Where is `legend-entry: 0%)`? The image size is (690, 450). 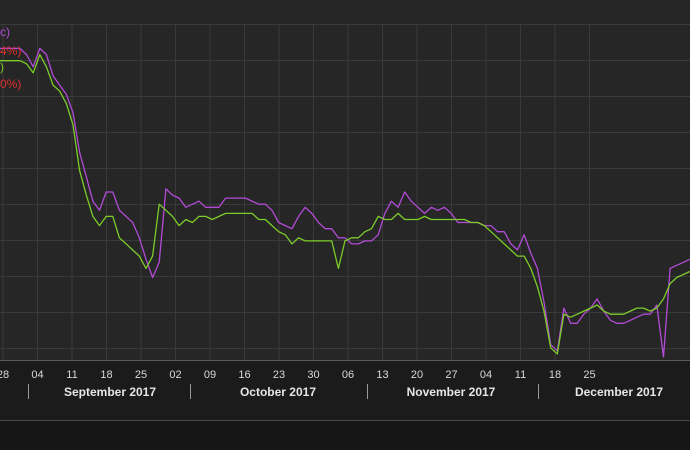
legend-entry: 0%) is located at coordinates (10, 84).